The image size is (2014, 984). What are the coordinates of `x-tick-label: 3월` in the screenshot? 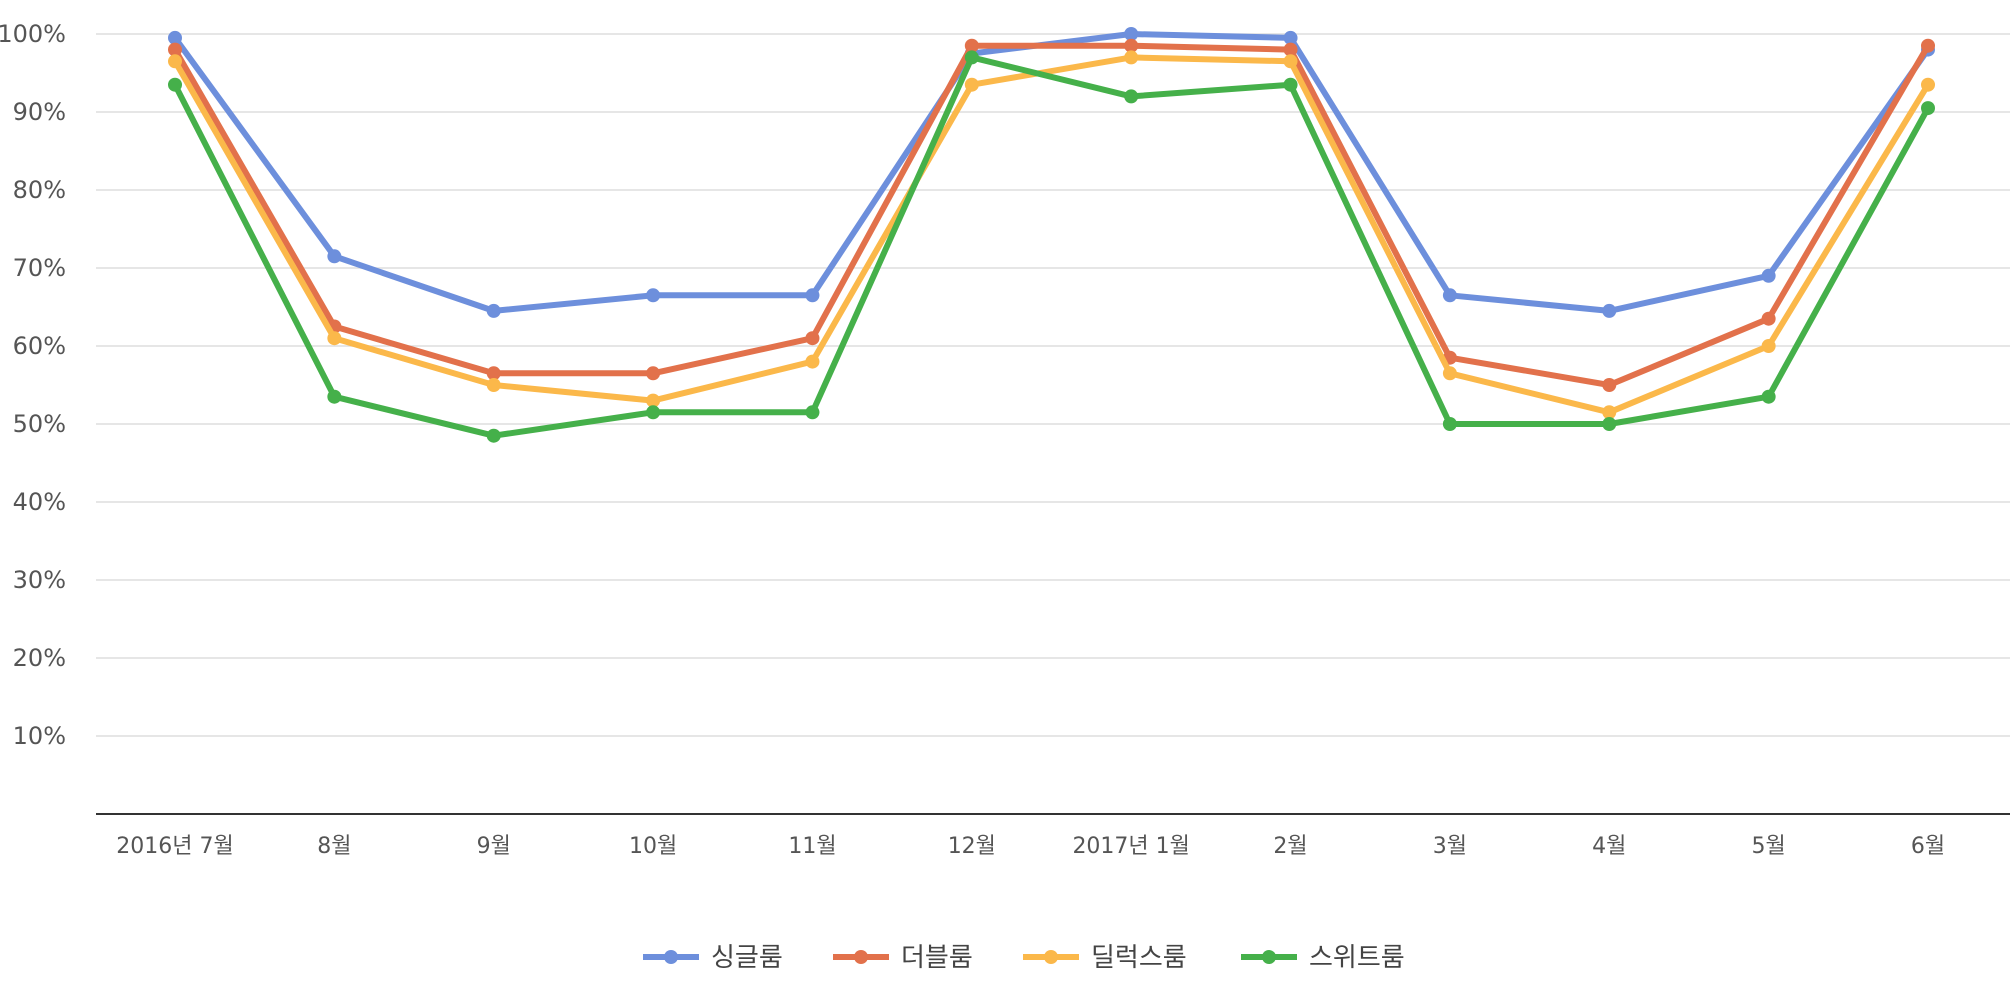 It's located at (1450, 846).